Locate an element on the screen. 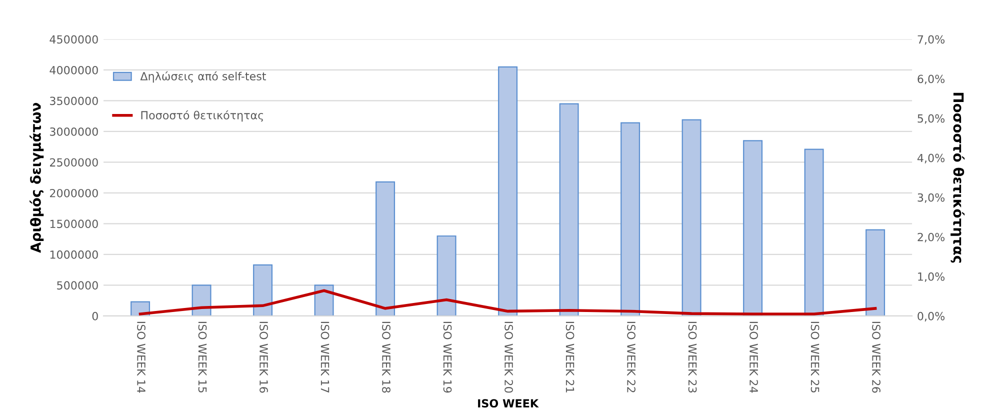  x-tick-label: ISO WEEK 25 is located at coordinates (815, 357).